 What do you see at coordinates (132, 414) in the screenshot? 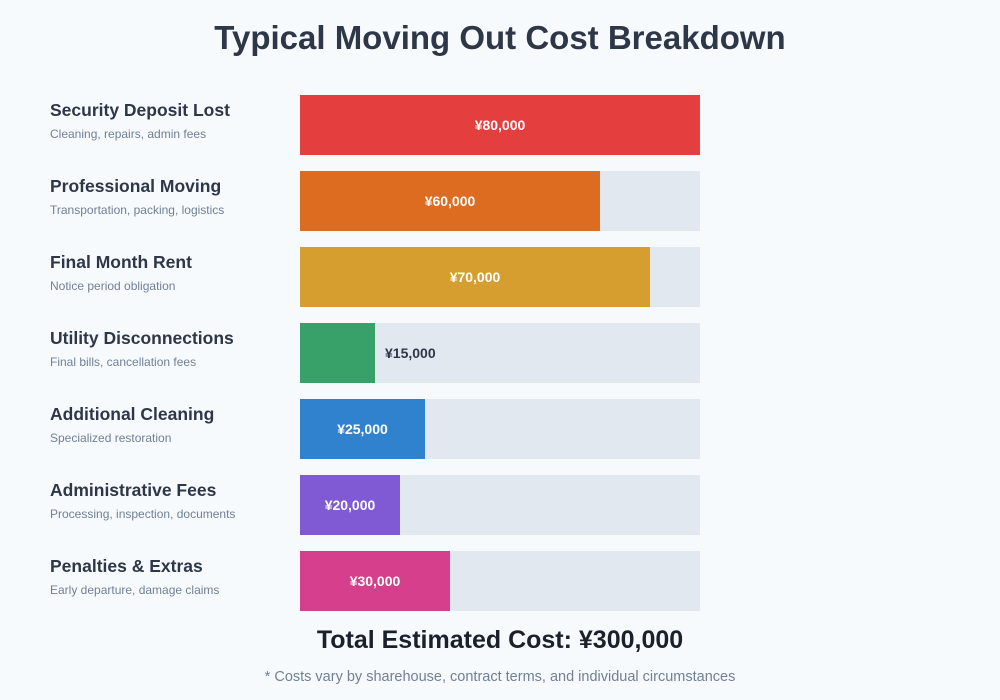
I see `category-label: Additional Cleaning` at bounding box center [132, 414].